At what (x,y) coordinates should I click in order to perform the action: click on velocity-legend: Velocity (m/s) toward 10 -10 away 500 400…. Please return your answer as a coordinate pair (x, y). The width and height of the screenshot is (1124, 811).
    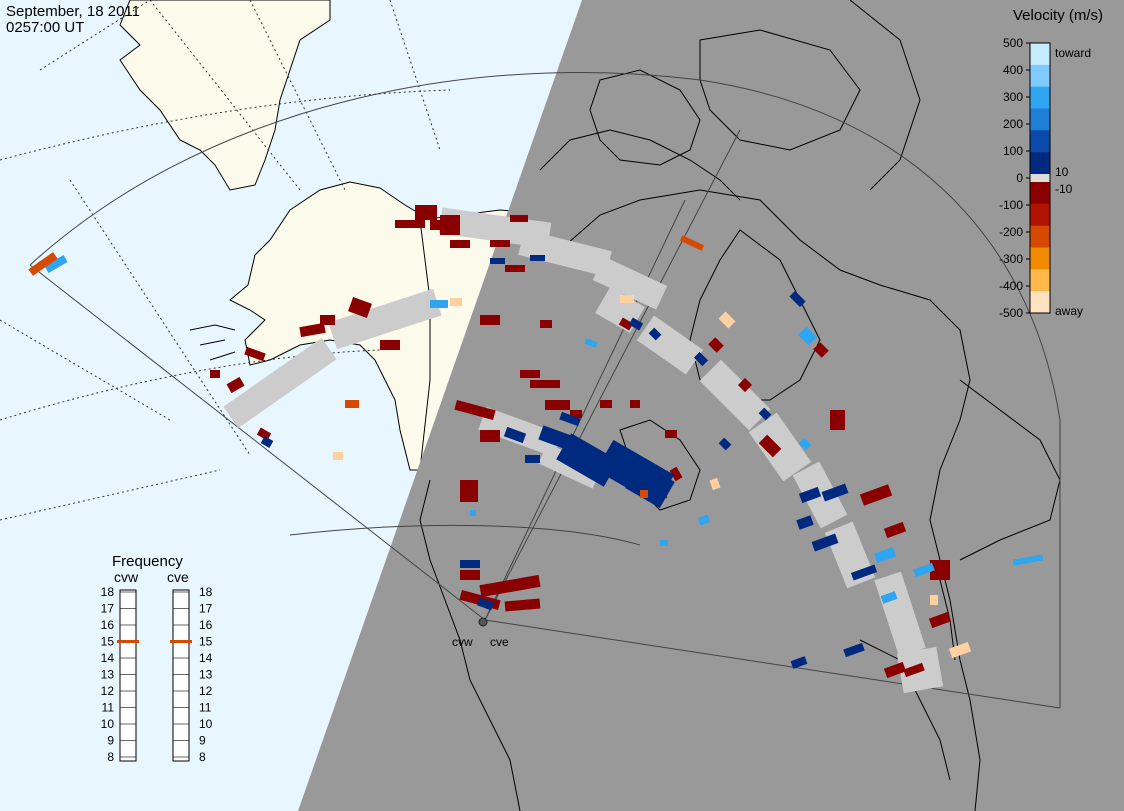
    Looking at the image, I should click on (1051, 163).